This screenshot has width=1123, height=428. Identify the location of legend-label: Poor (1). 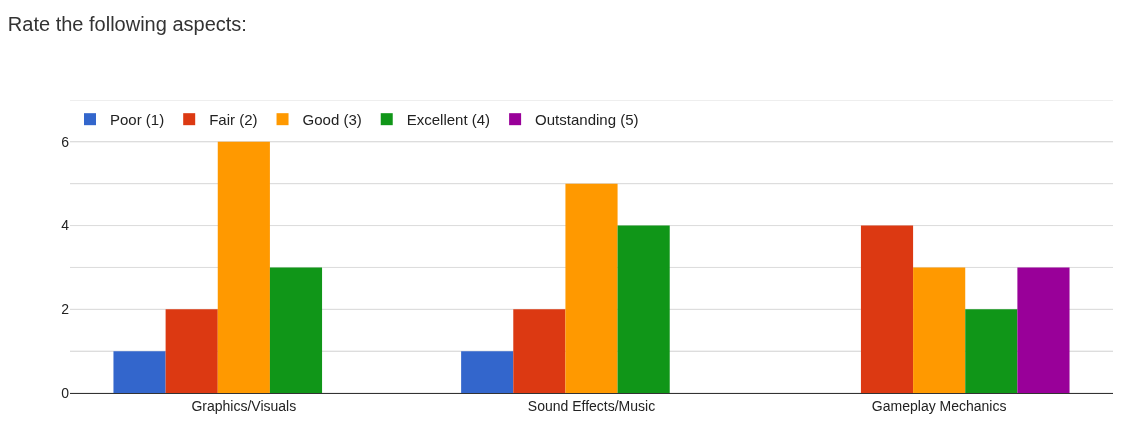
(137, 120).